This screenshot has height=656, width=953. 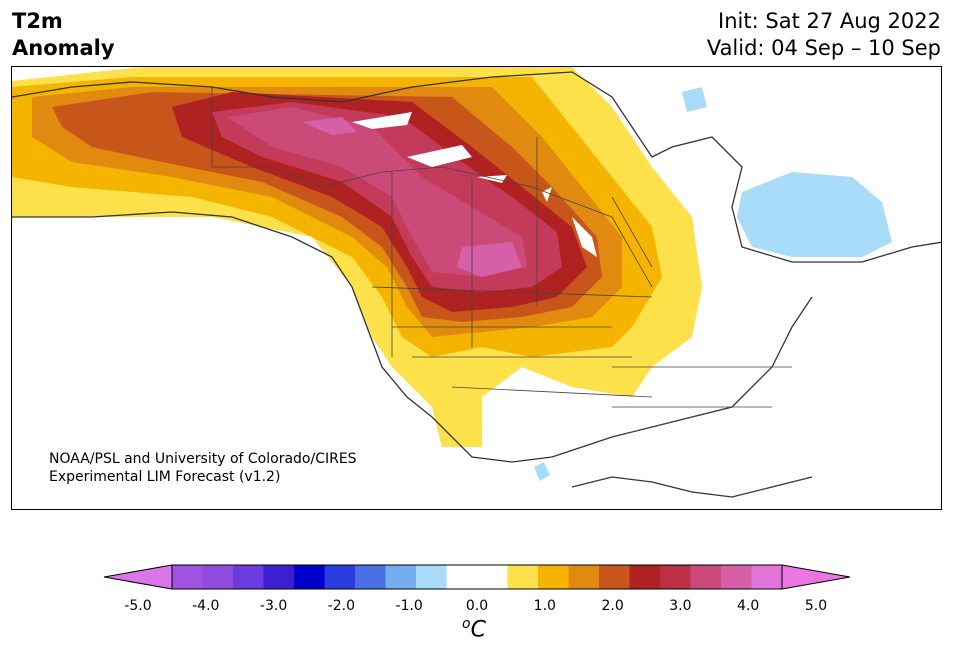 What do you see at coordinates (544, 606) in the screenshot?
I see `colorbar-tick-label: 1.0` at bounding box center [544, 606].